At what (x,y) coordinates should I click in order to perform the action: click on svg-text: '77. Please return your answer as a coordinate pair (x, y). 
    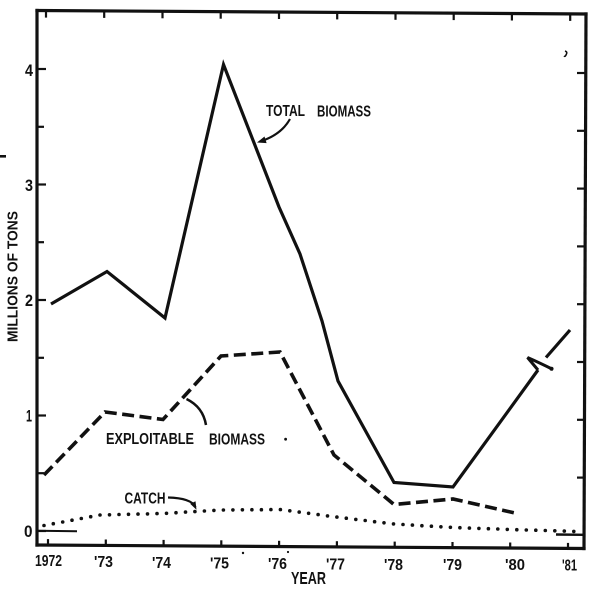
    Looking at the image, I should click on (335, 565).